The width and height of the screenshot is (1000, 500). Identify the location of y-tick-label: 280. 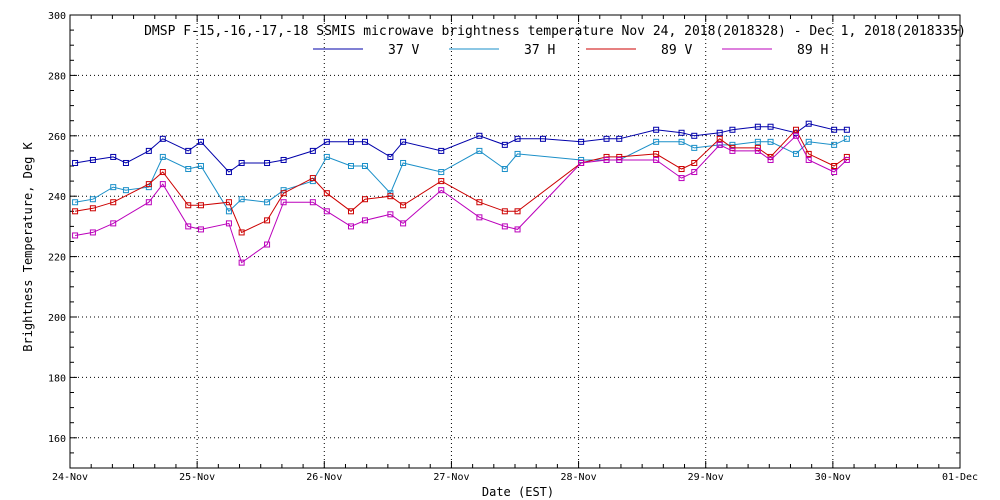
(57, 76).